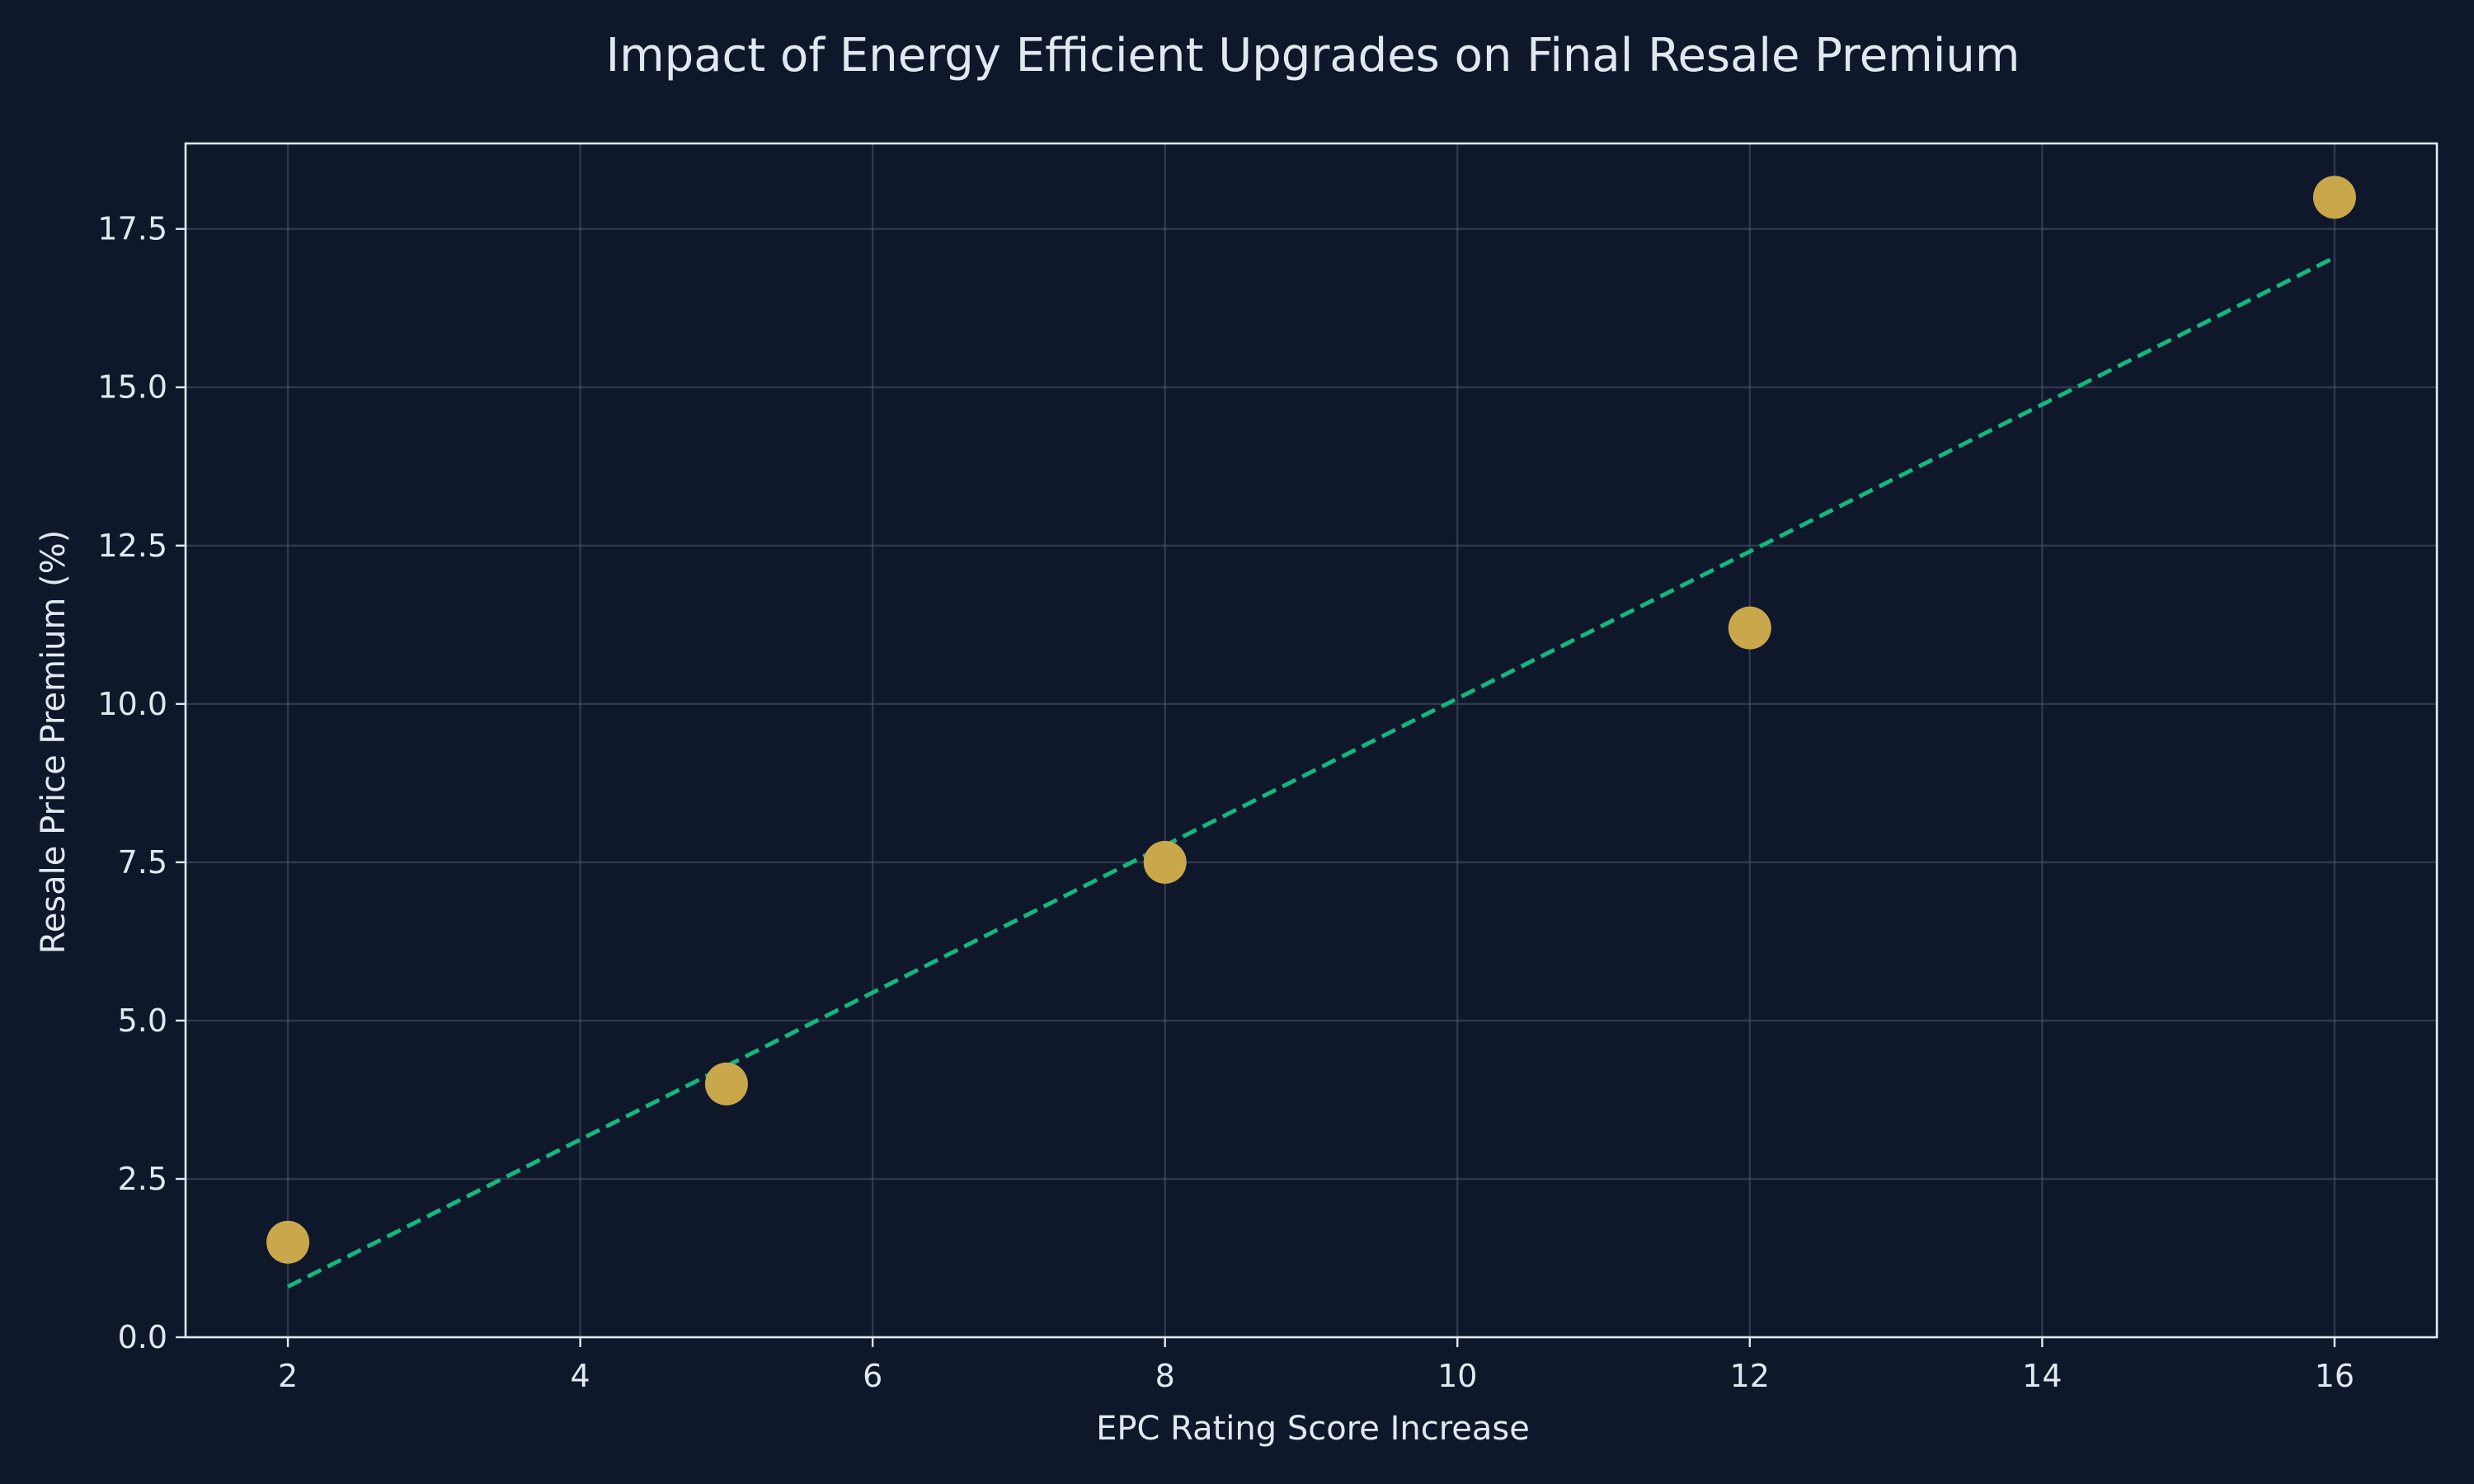  Describe the element at coordinates (132, 704) in the screenshot. I see `y-tick-label: 10.0` at that location.